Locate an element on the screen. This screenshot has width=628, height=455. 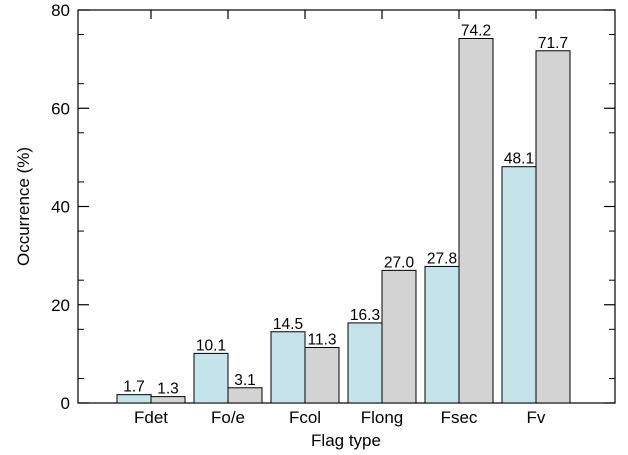
x-tick-label: Fsec is located at coordinates (459, 417).